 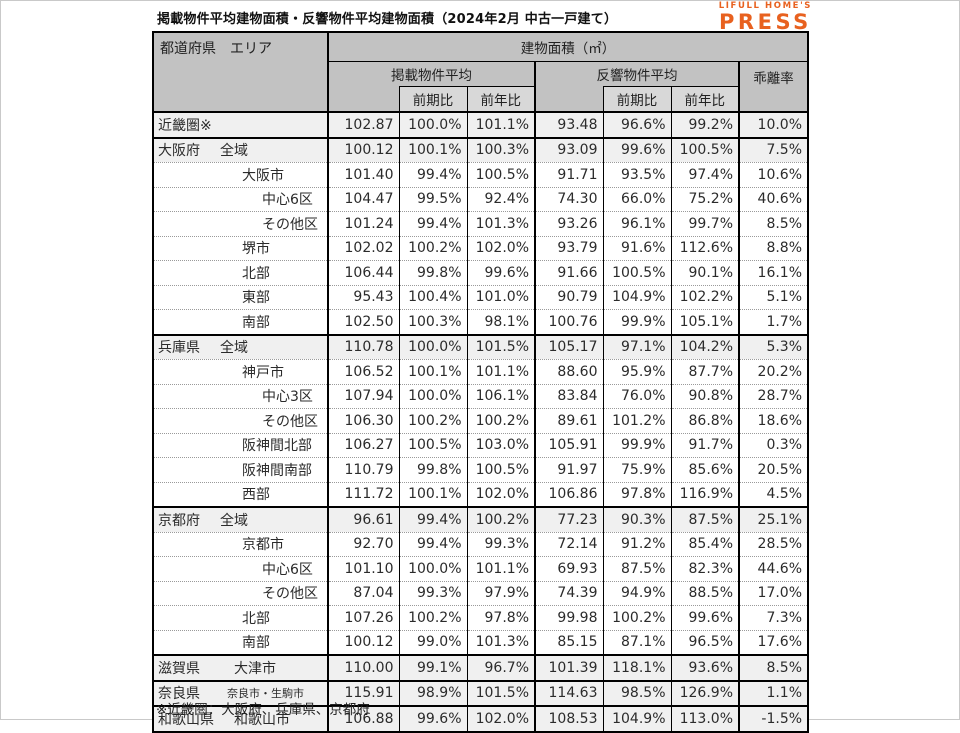 What do you see at coordinates (773, 718) in the screenshot?
I see `value-cell: -1.5%` at bounding box center [773, 718].